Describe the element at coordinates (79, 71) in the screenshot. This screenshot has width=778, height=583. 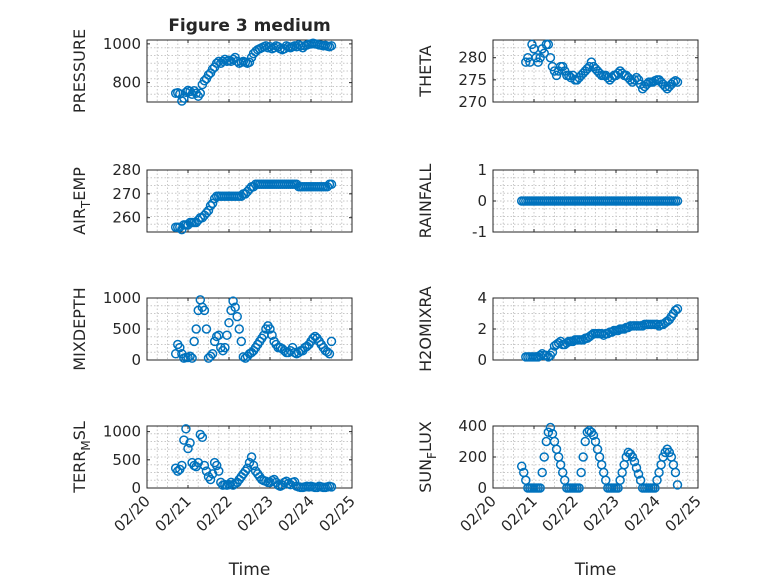
I see `y-axis-label-pressure: PRESSURE` at that location.